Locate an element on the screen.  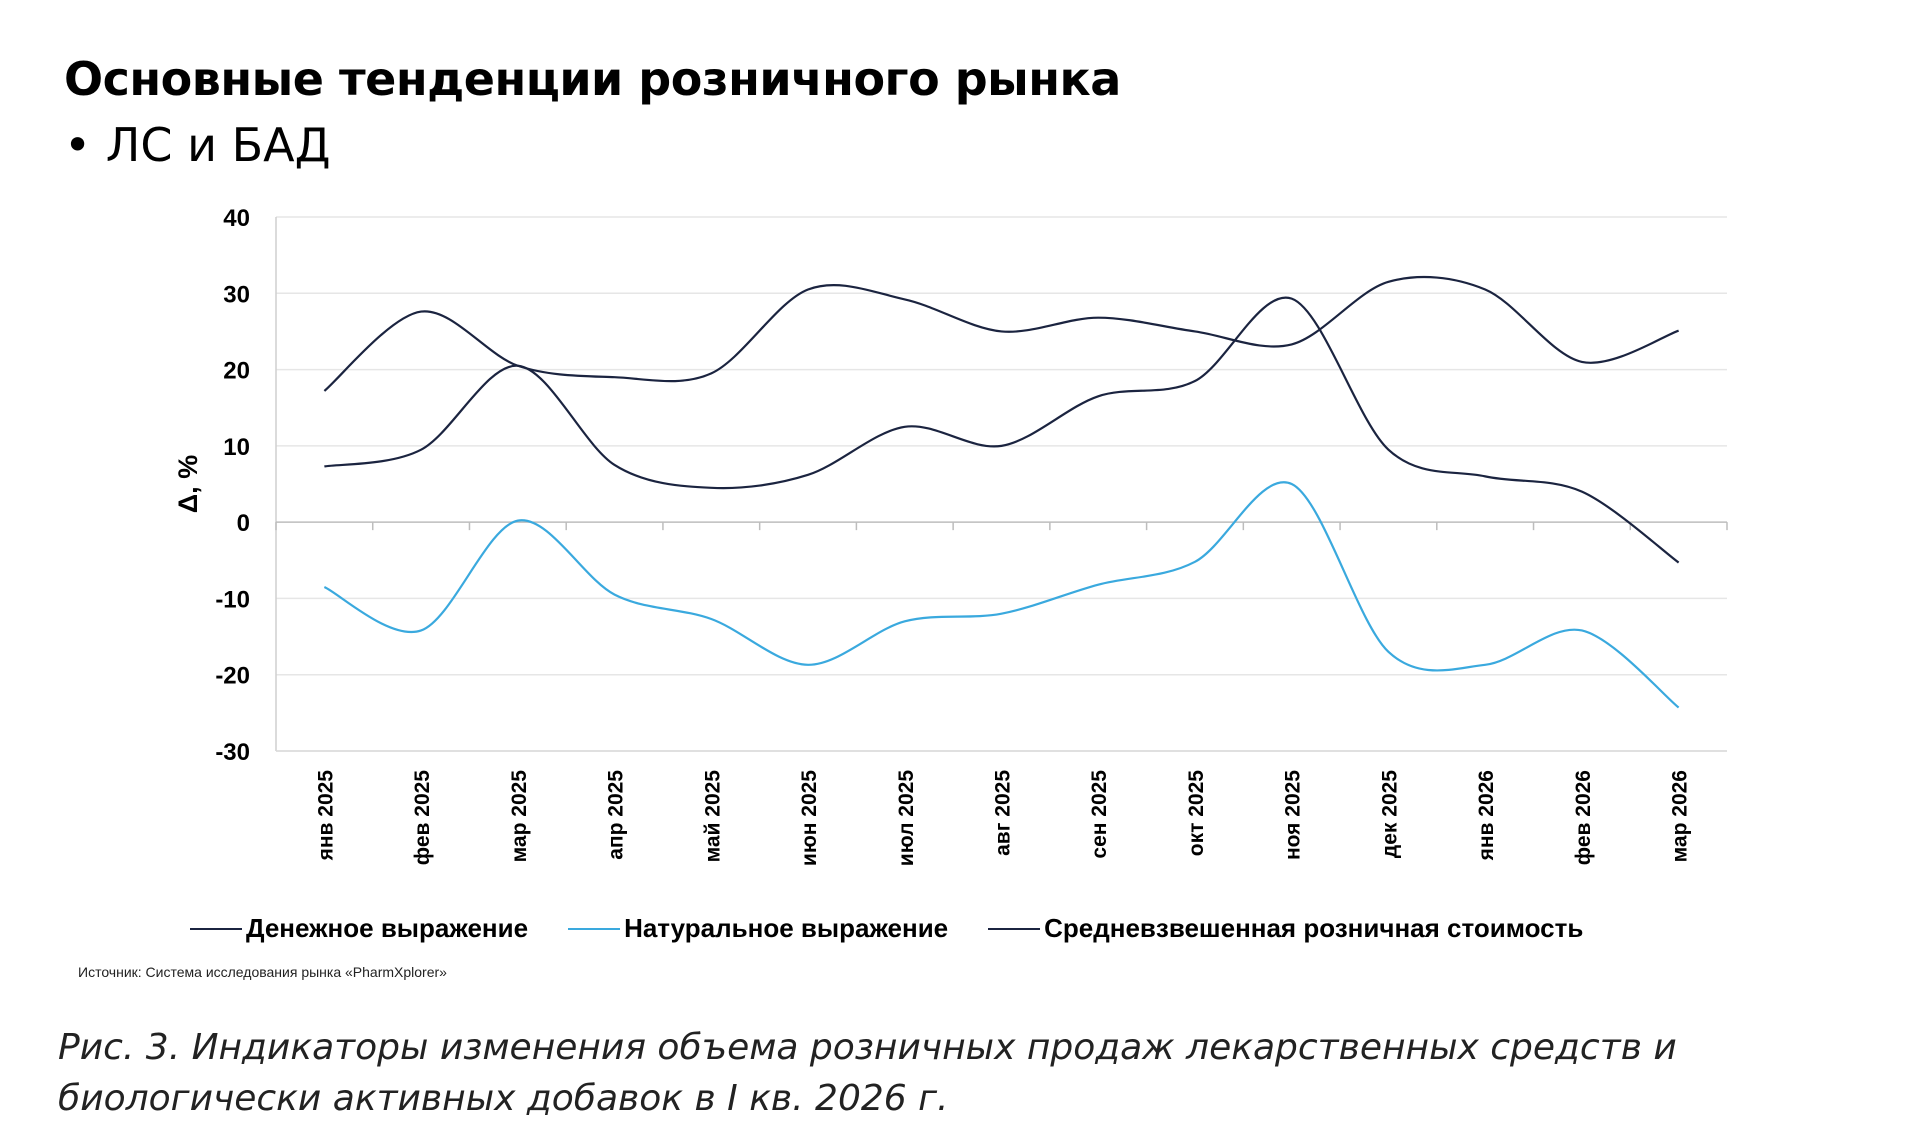
x-tick-label: ноя 2025 is located at coordinates (1293, 815).